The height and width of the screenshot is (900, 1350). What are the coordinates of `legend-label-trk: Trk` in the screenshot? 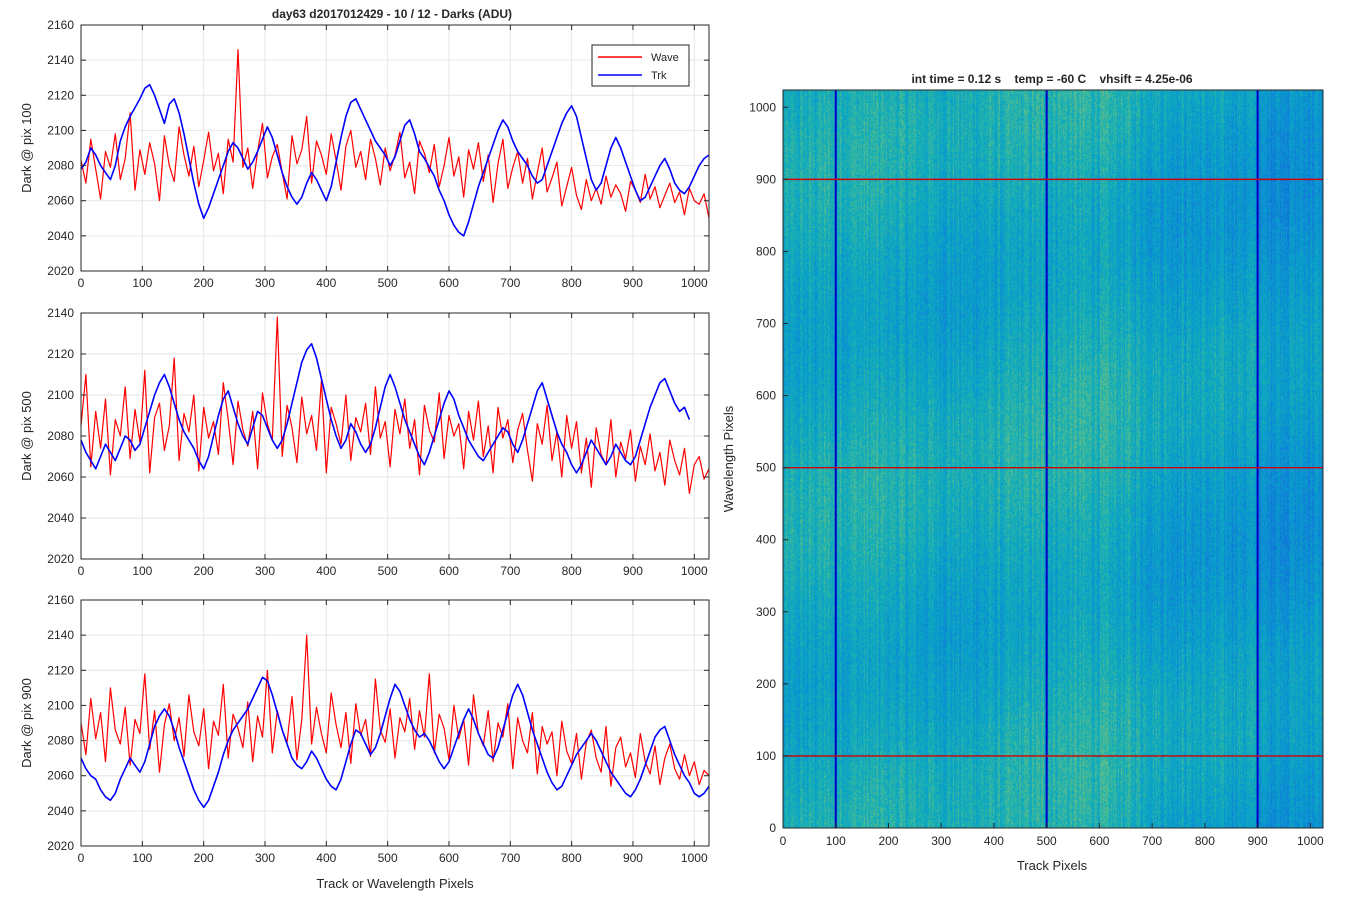 It's located at (659, 76).